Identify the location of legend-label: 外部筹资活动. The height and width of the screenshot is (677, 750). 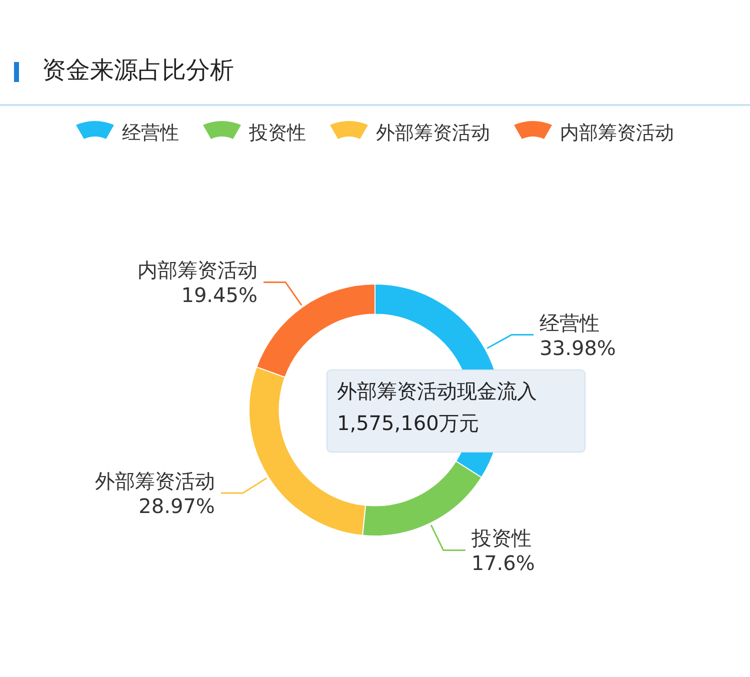
(433, 133).